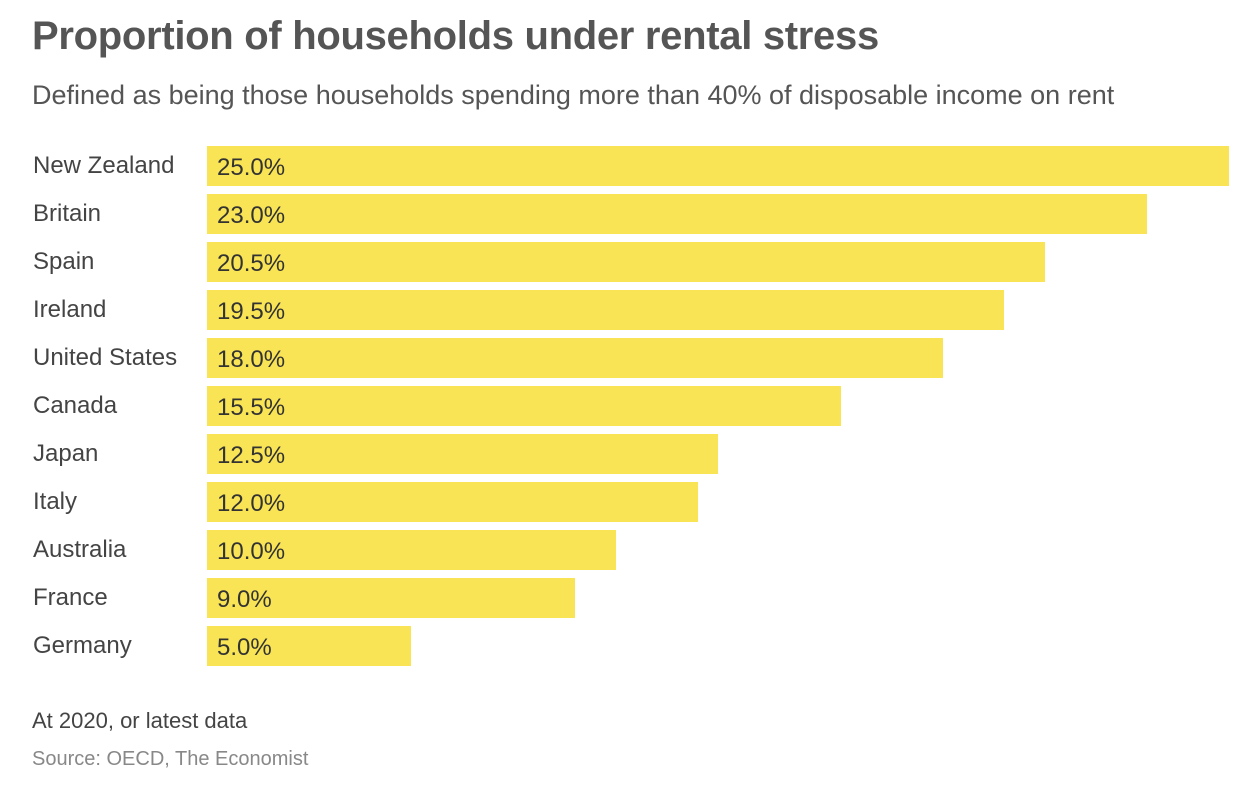 The height and width of the screenshot is (788, 1240). I want to click on category-label: United States, so click(105, 357).